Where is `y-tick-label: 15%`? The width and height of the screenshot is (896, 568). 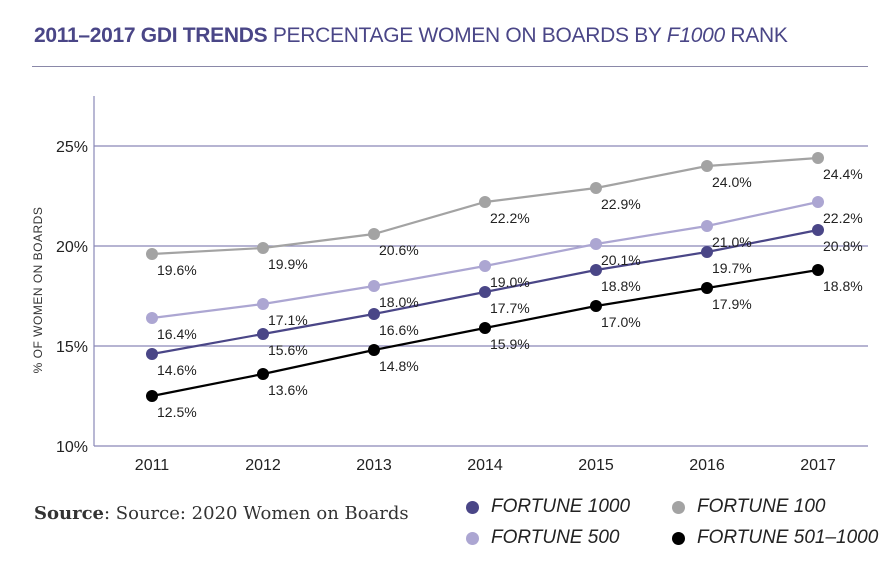 y-tick-label: 15% is located at coordinates (72, 347).